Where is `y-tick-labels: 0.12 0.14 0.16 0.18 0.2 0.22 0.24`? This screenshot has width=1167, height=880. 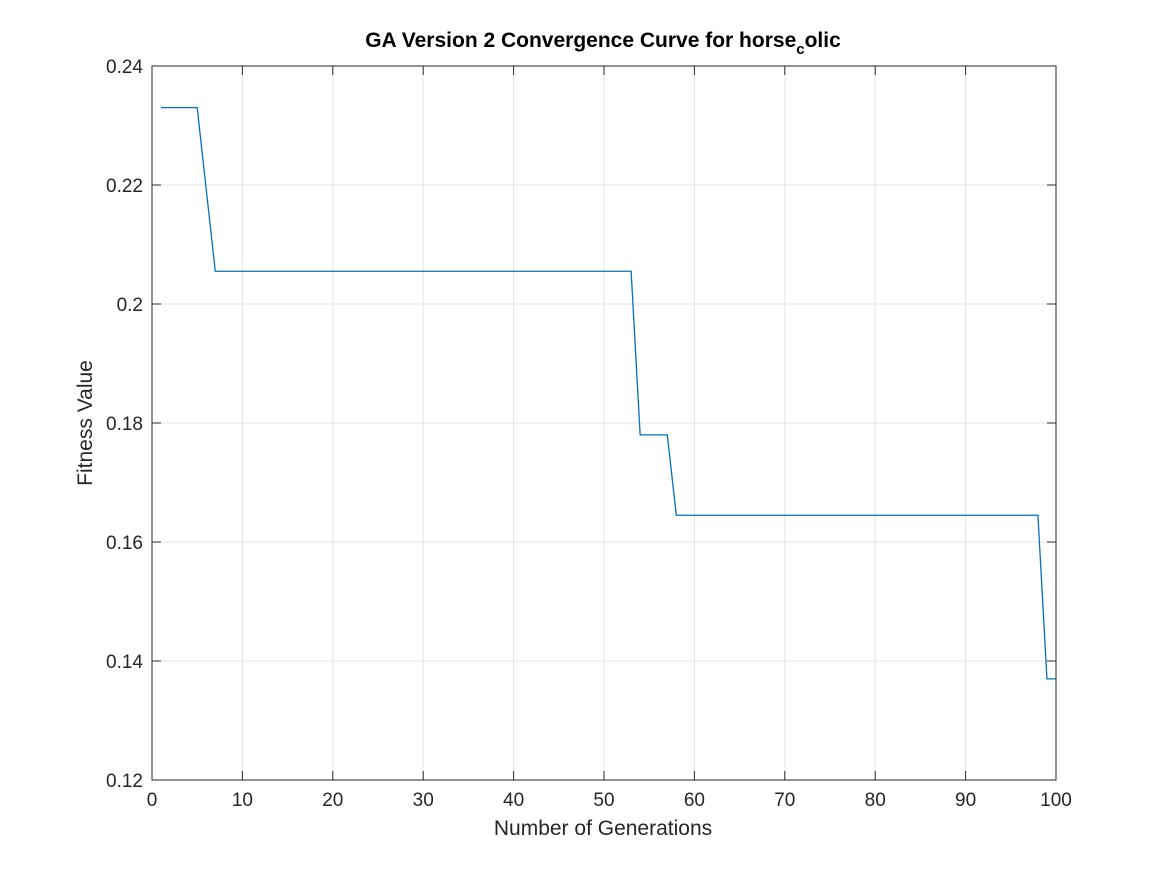
y-tick-labels: 0.12 0.14 0.16 0.18 0.2 0.22 0.24 is located at coordinates (124, 424).